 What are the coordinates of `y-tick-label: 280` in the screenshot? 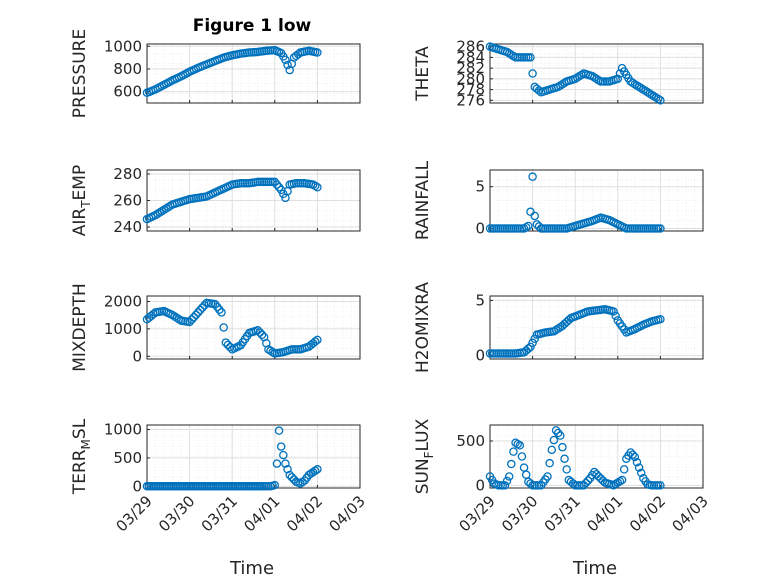 It's located at (470, 79).